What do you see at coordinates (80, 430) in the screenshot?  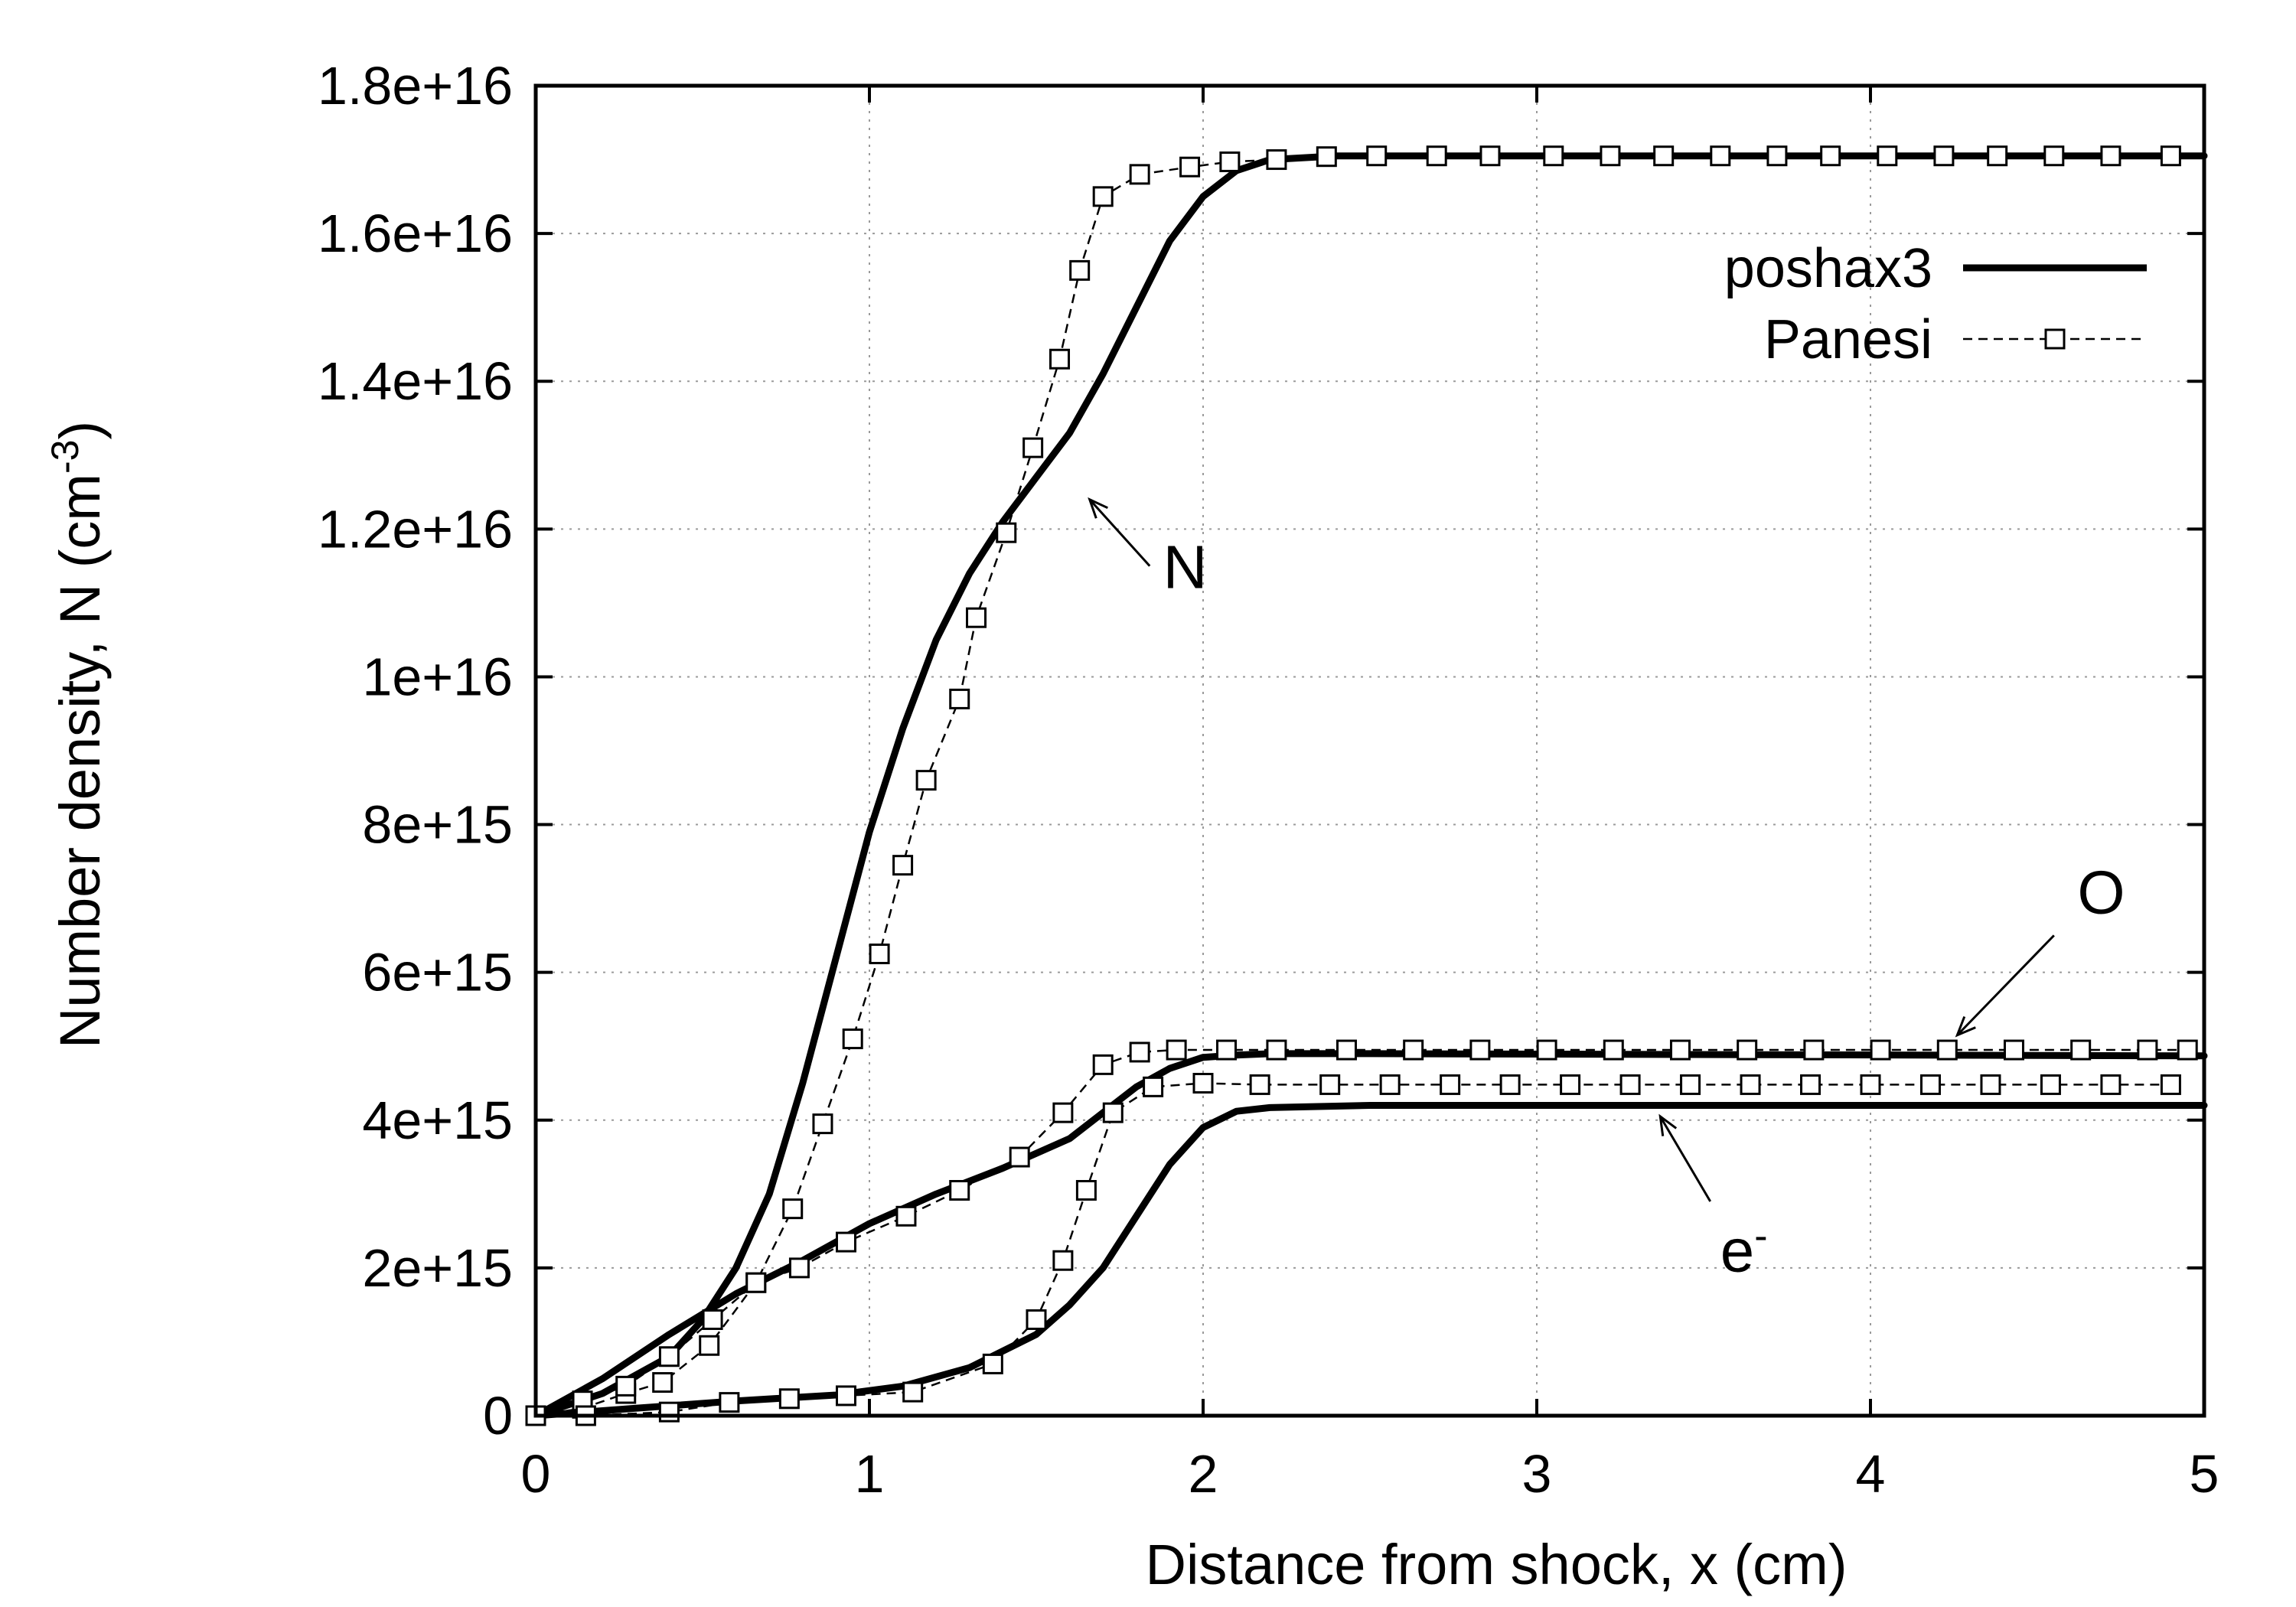 I see `y-axis-title-close: )` at bounding box center [80, 430].